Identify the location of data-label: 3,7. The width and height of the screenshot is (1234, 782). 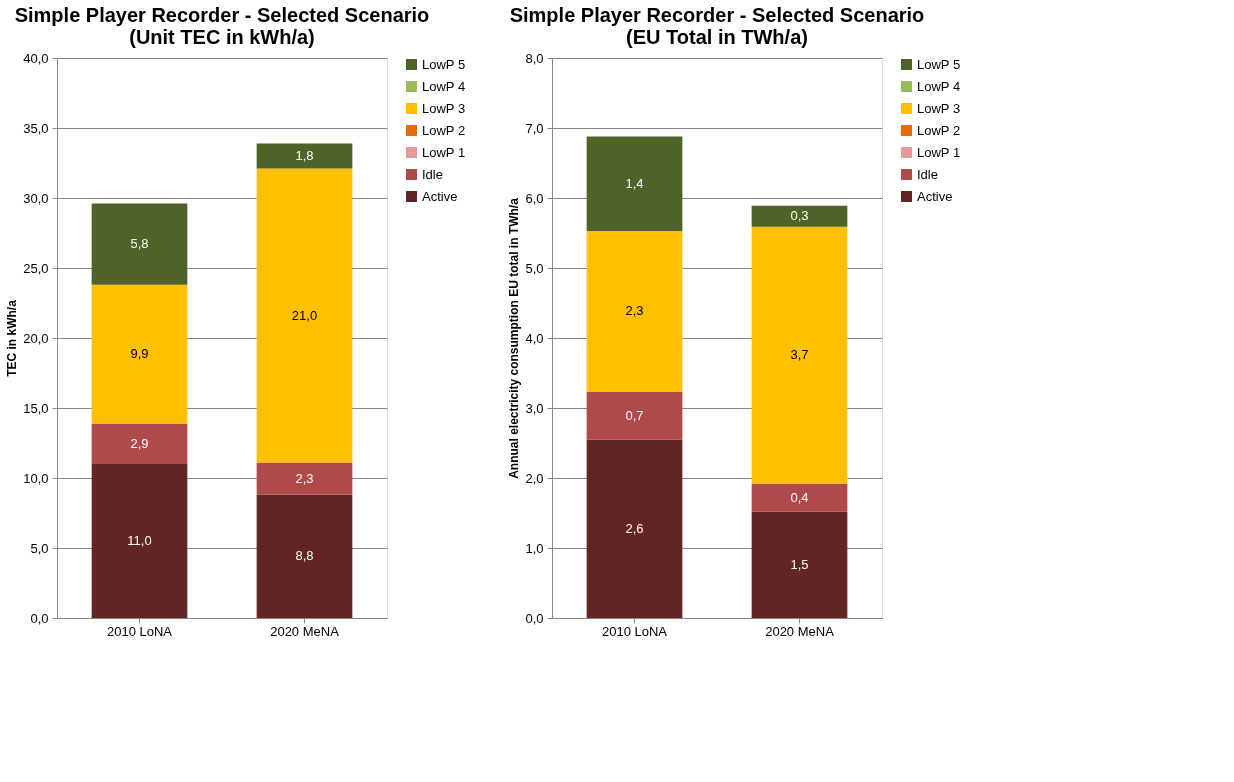
(799, 355).